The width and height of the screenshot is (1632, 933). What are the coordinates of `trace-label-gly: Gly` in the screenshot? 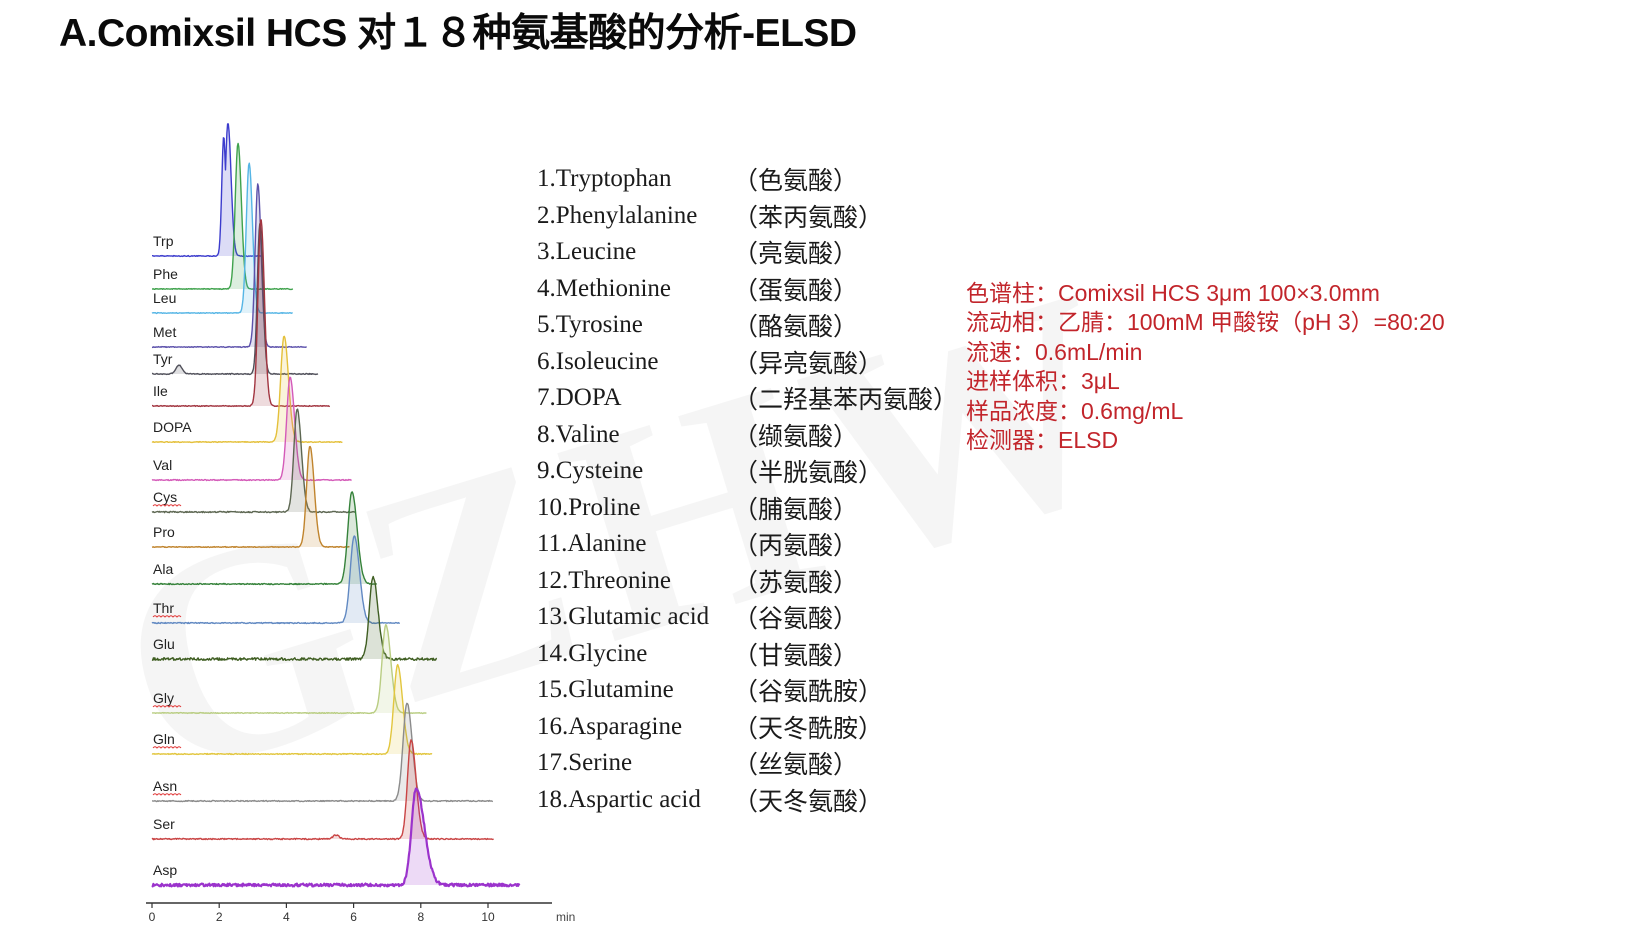 It's located at (163, 698).